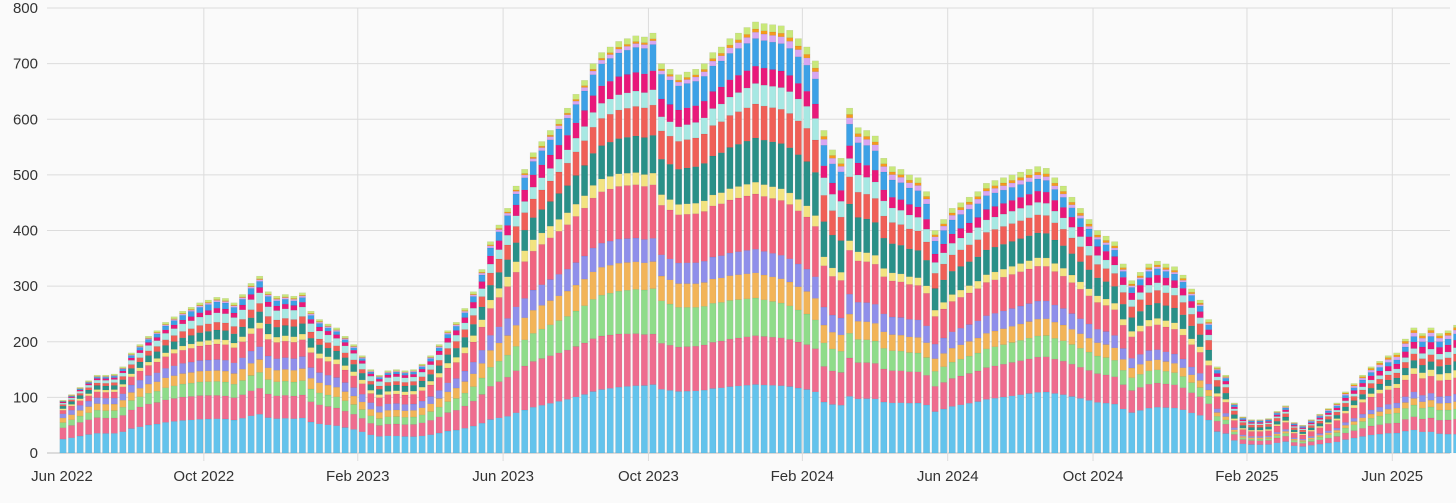  What do you see at coordinates (1093, 476) in the screenshot?
I see `x-tick-label: Oct 2024` at bounding box center [1093, 476].